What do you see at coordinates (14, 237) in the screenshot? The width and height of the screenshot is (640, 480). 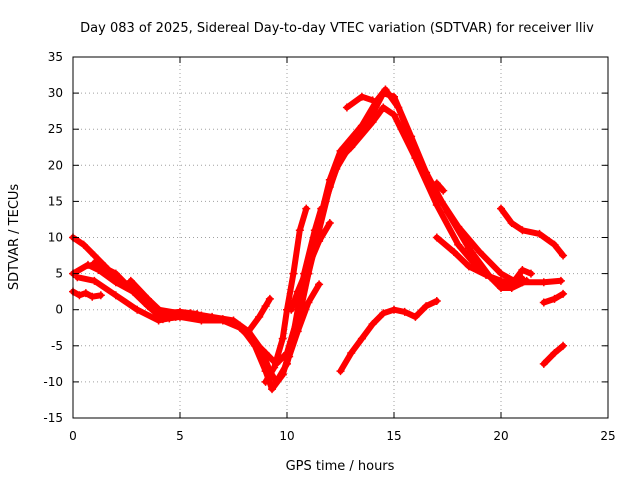 I see `y-axis-title: SDTVAR / TECUs` at bounding box center [14, 237].